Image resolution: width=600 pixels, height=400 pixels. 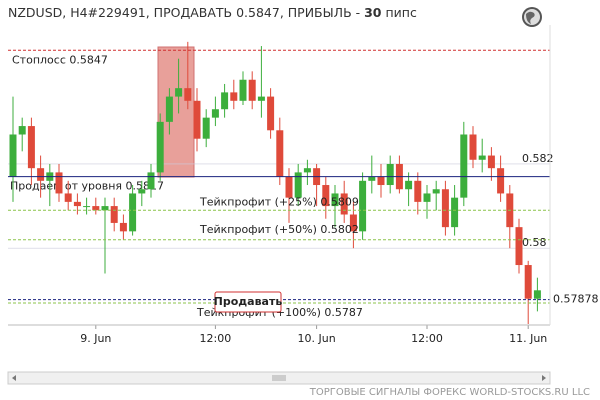 What do you see at coordinates (317, 338) in the screenshot?
I see `x-tick-label: 10. Jun` at bounding box center [317, 338].